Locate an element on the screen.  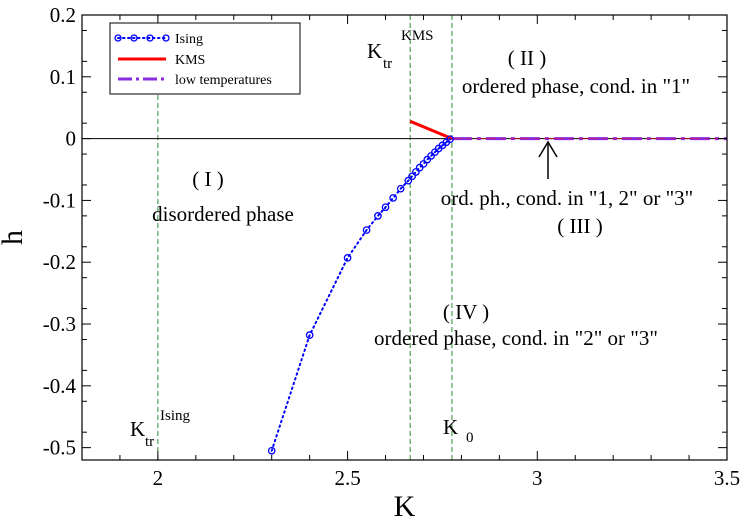
legend-ising-sample is located at coordinates (142, 38).